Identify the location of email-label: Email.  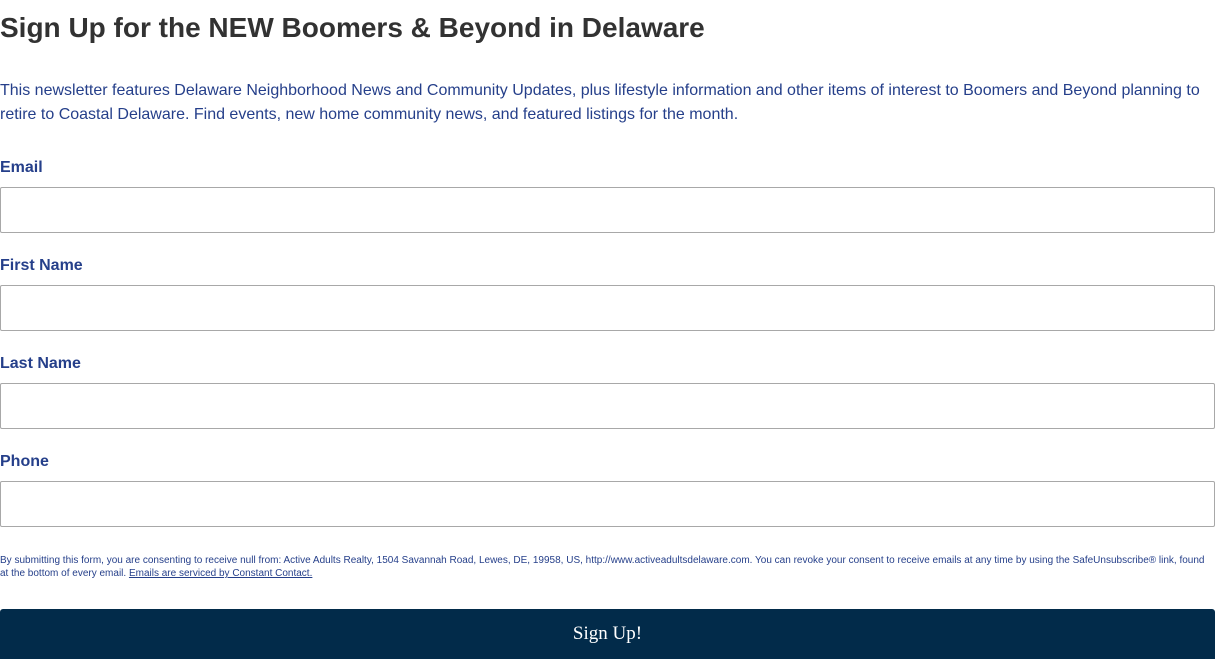
(21, 167).